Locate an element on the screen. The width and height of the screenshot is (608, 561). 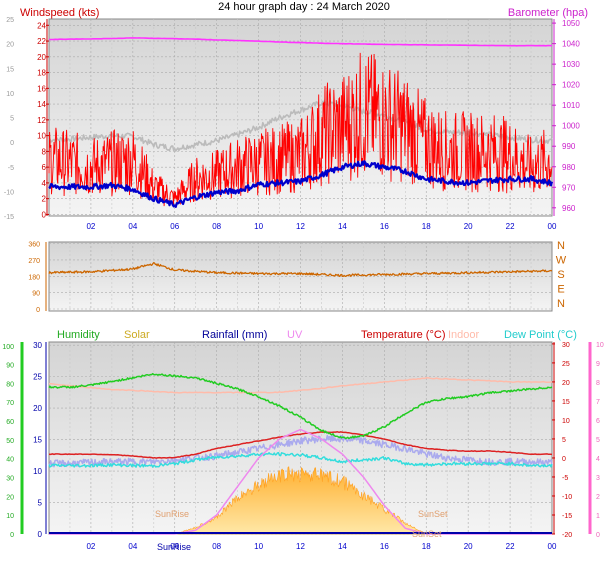
sunrise-label-lower: SunRise is located at coordinates (174, 547).